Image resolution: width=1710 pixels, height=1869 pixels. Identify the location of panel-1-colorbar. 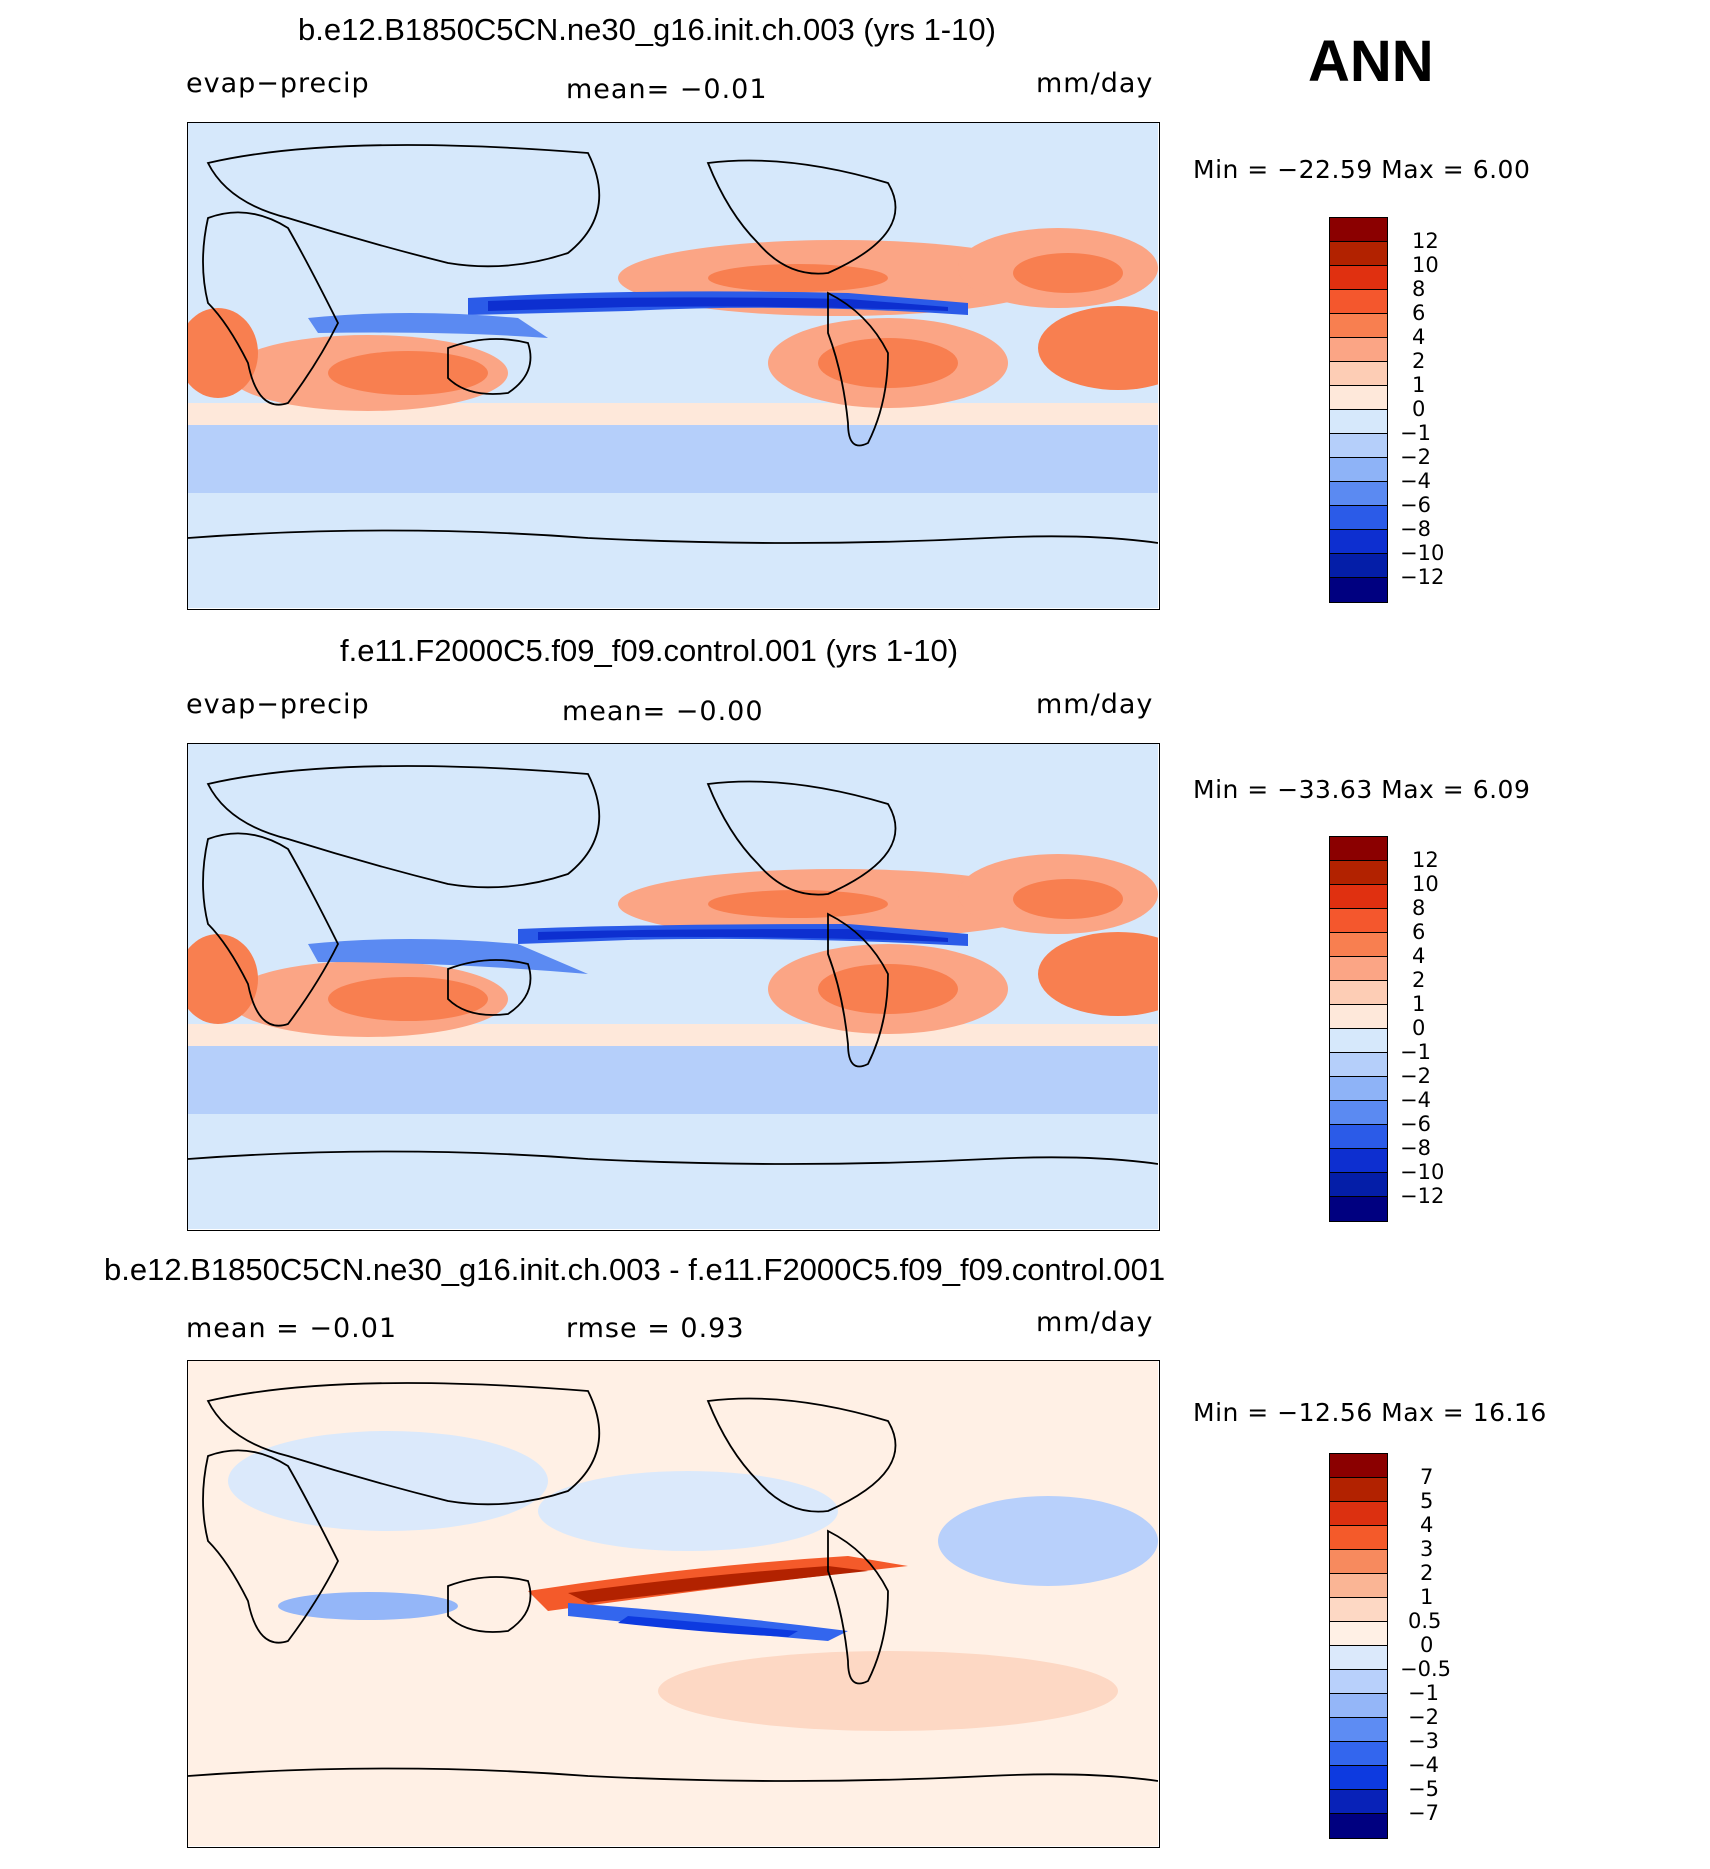
(1358, 410).